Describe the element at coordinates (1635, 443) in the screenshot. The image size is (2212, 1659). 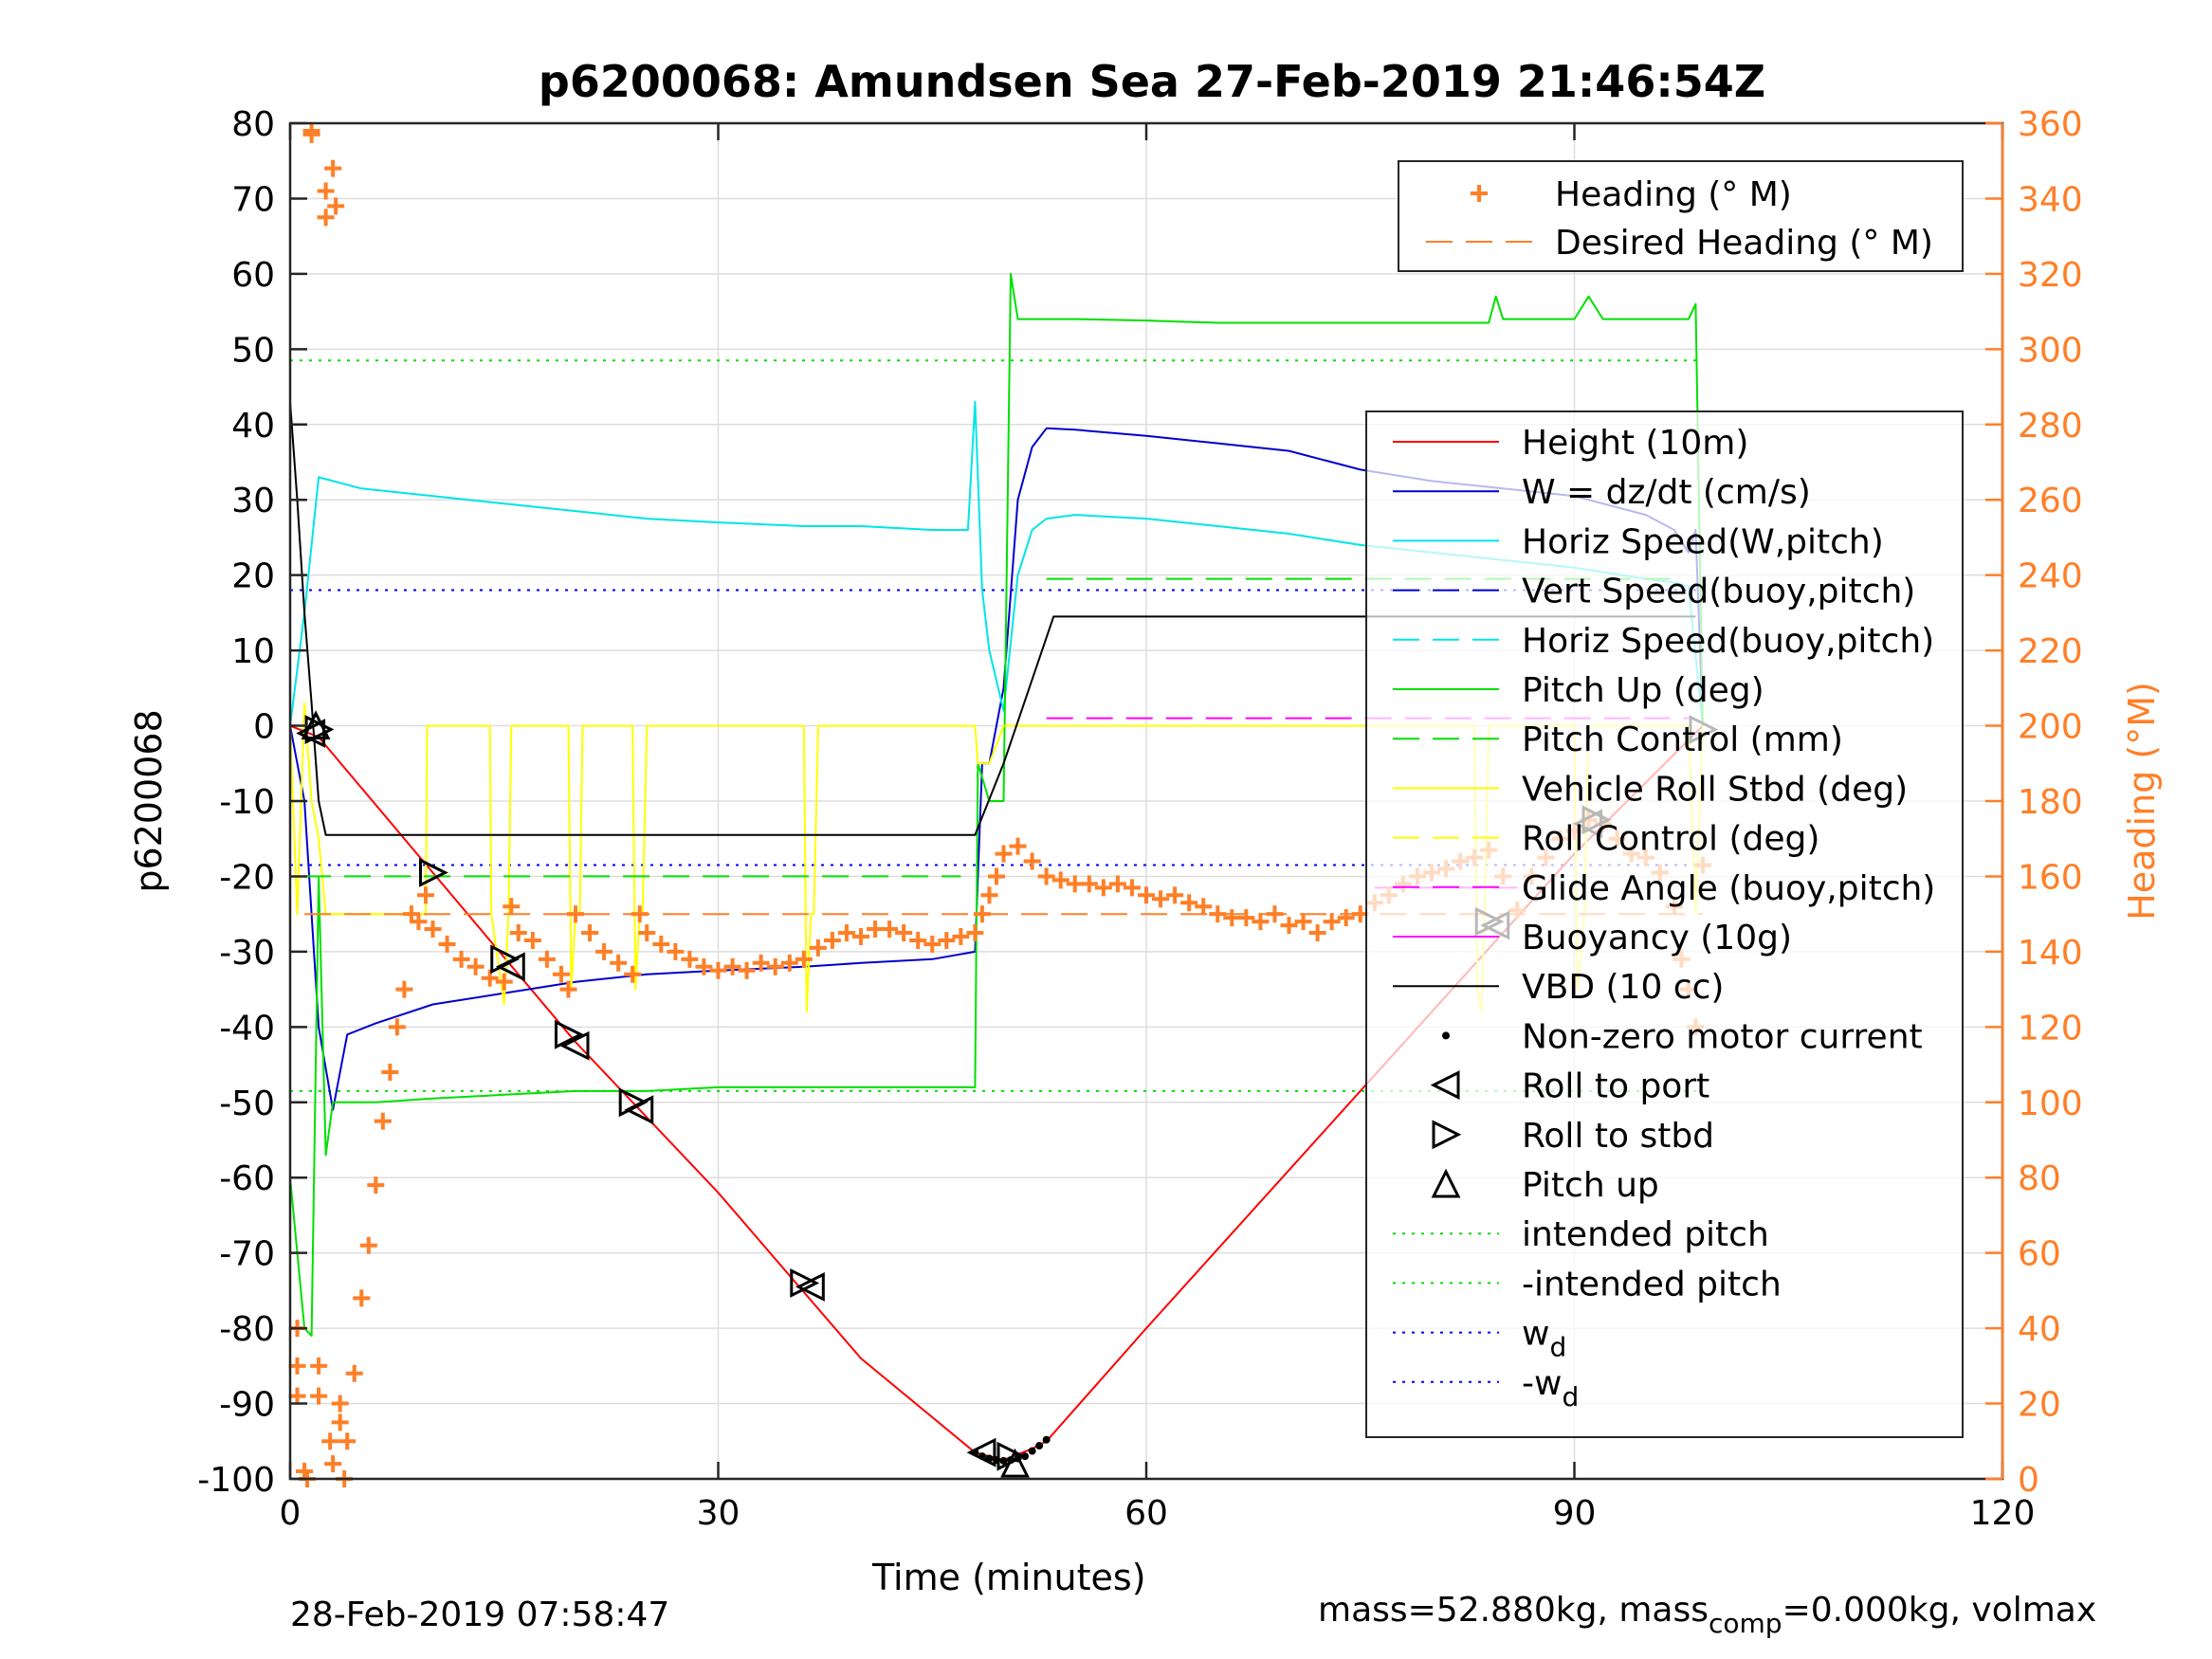
I see `legend-label-text: Height (10m)` at that location.